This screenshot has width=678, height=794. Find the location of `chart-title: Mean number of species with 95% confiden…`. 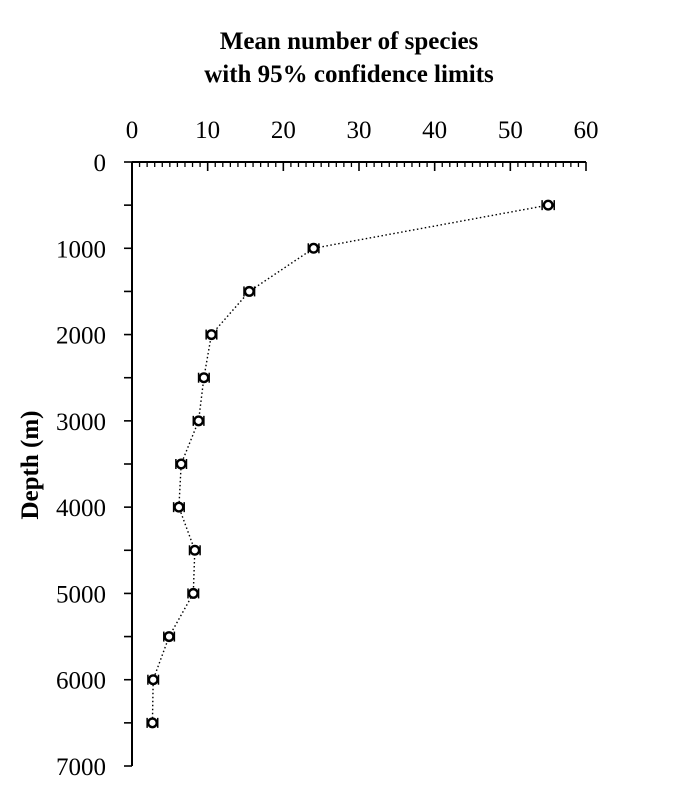

chart-title: Mean number of species with 95% confiden… is located at coordinates (349, 58).